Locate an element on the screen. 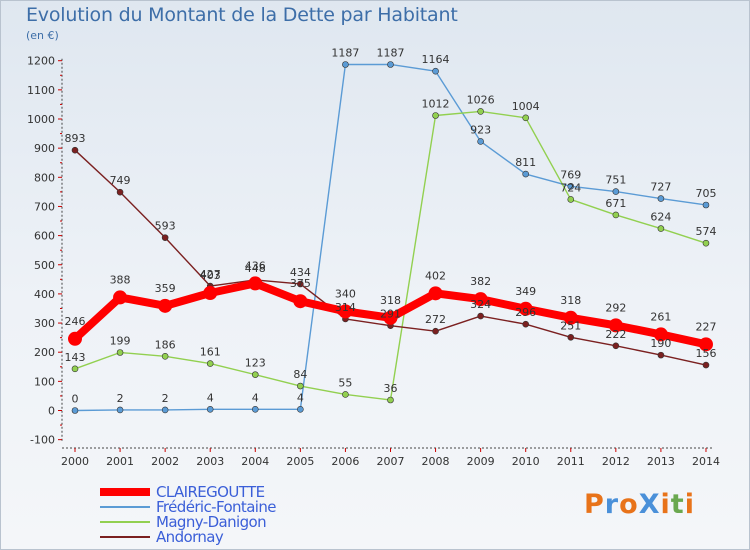  y-tick-label: 800 is located at coordinates (44, 177).